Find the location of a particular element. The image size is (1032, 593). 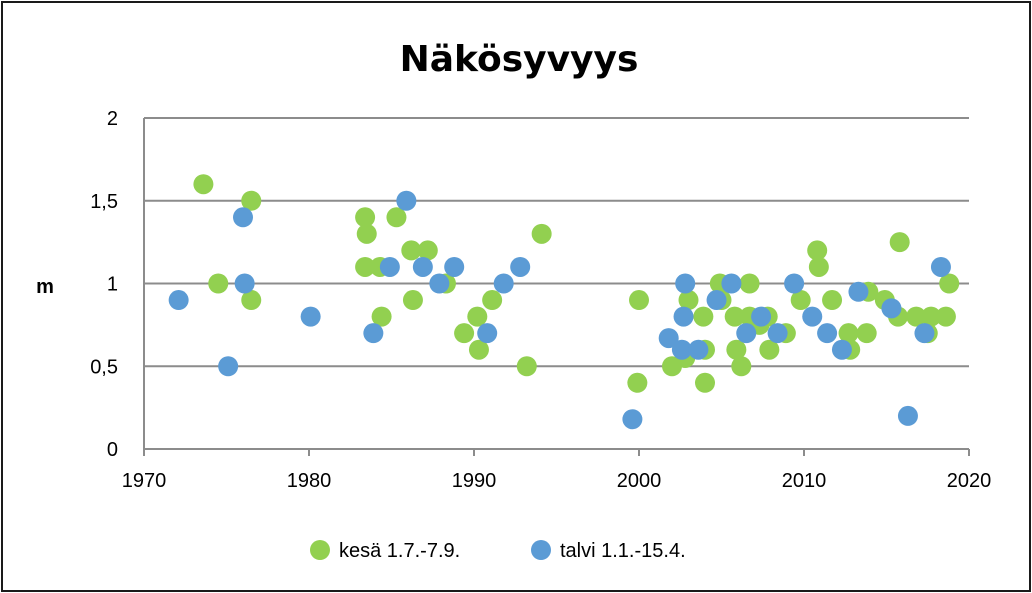

y-tick-label: 0 is located at coordinates (112, 450).